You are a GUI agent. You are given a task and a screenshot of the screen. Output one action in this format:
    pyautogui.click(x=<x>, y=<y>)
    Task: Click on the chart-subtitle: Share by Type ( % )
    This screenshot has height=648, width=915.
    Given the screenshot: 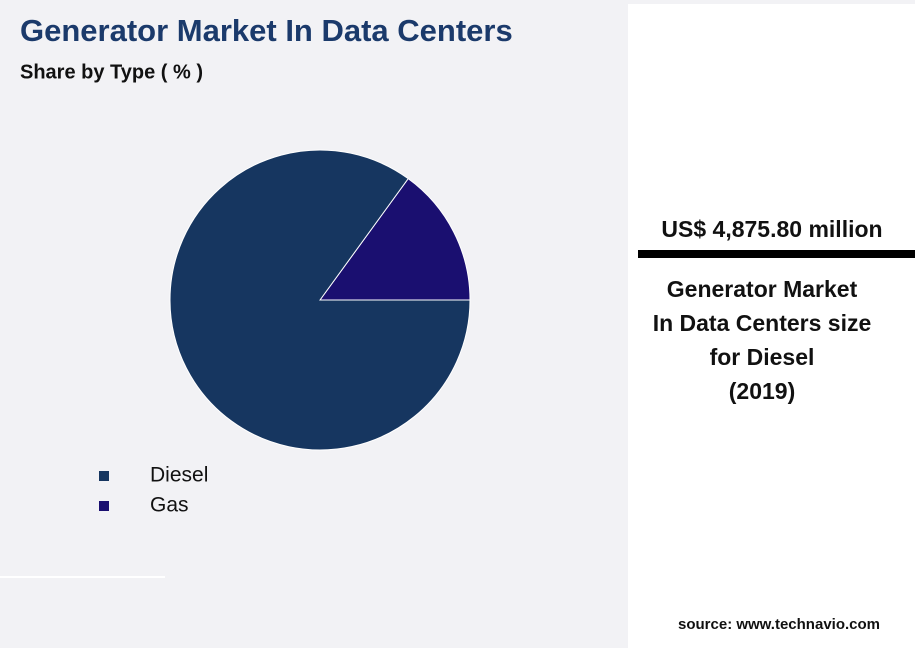 What is the action you would take?
    pyautogui.click(x=111, y=72)
    